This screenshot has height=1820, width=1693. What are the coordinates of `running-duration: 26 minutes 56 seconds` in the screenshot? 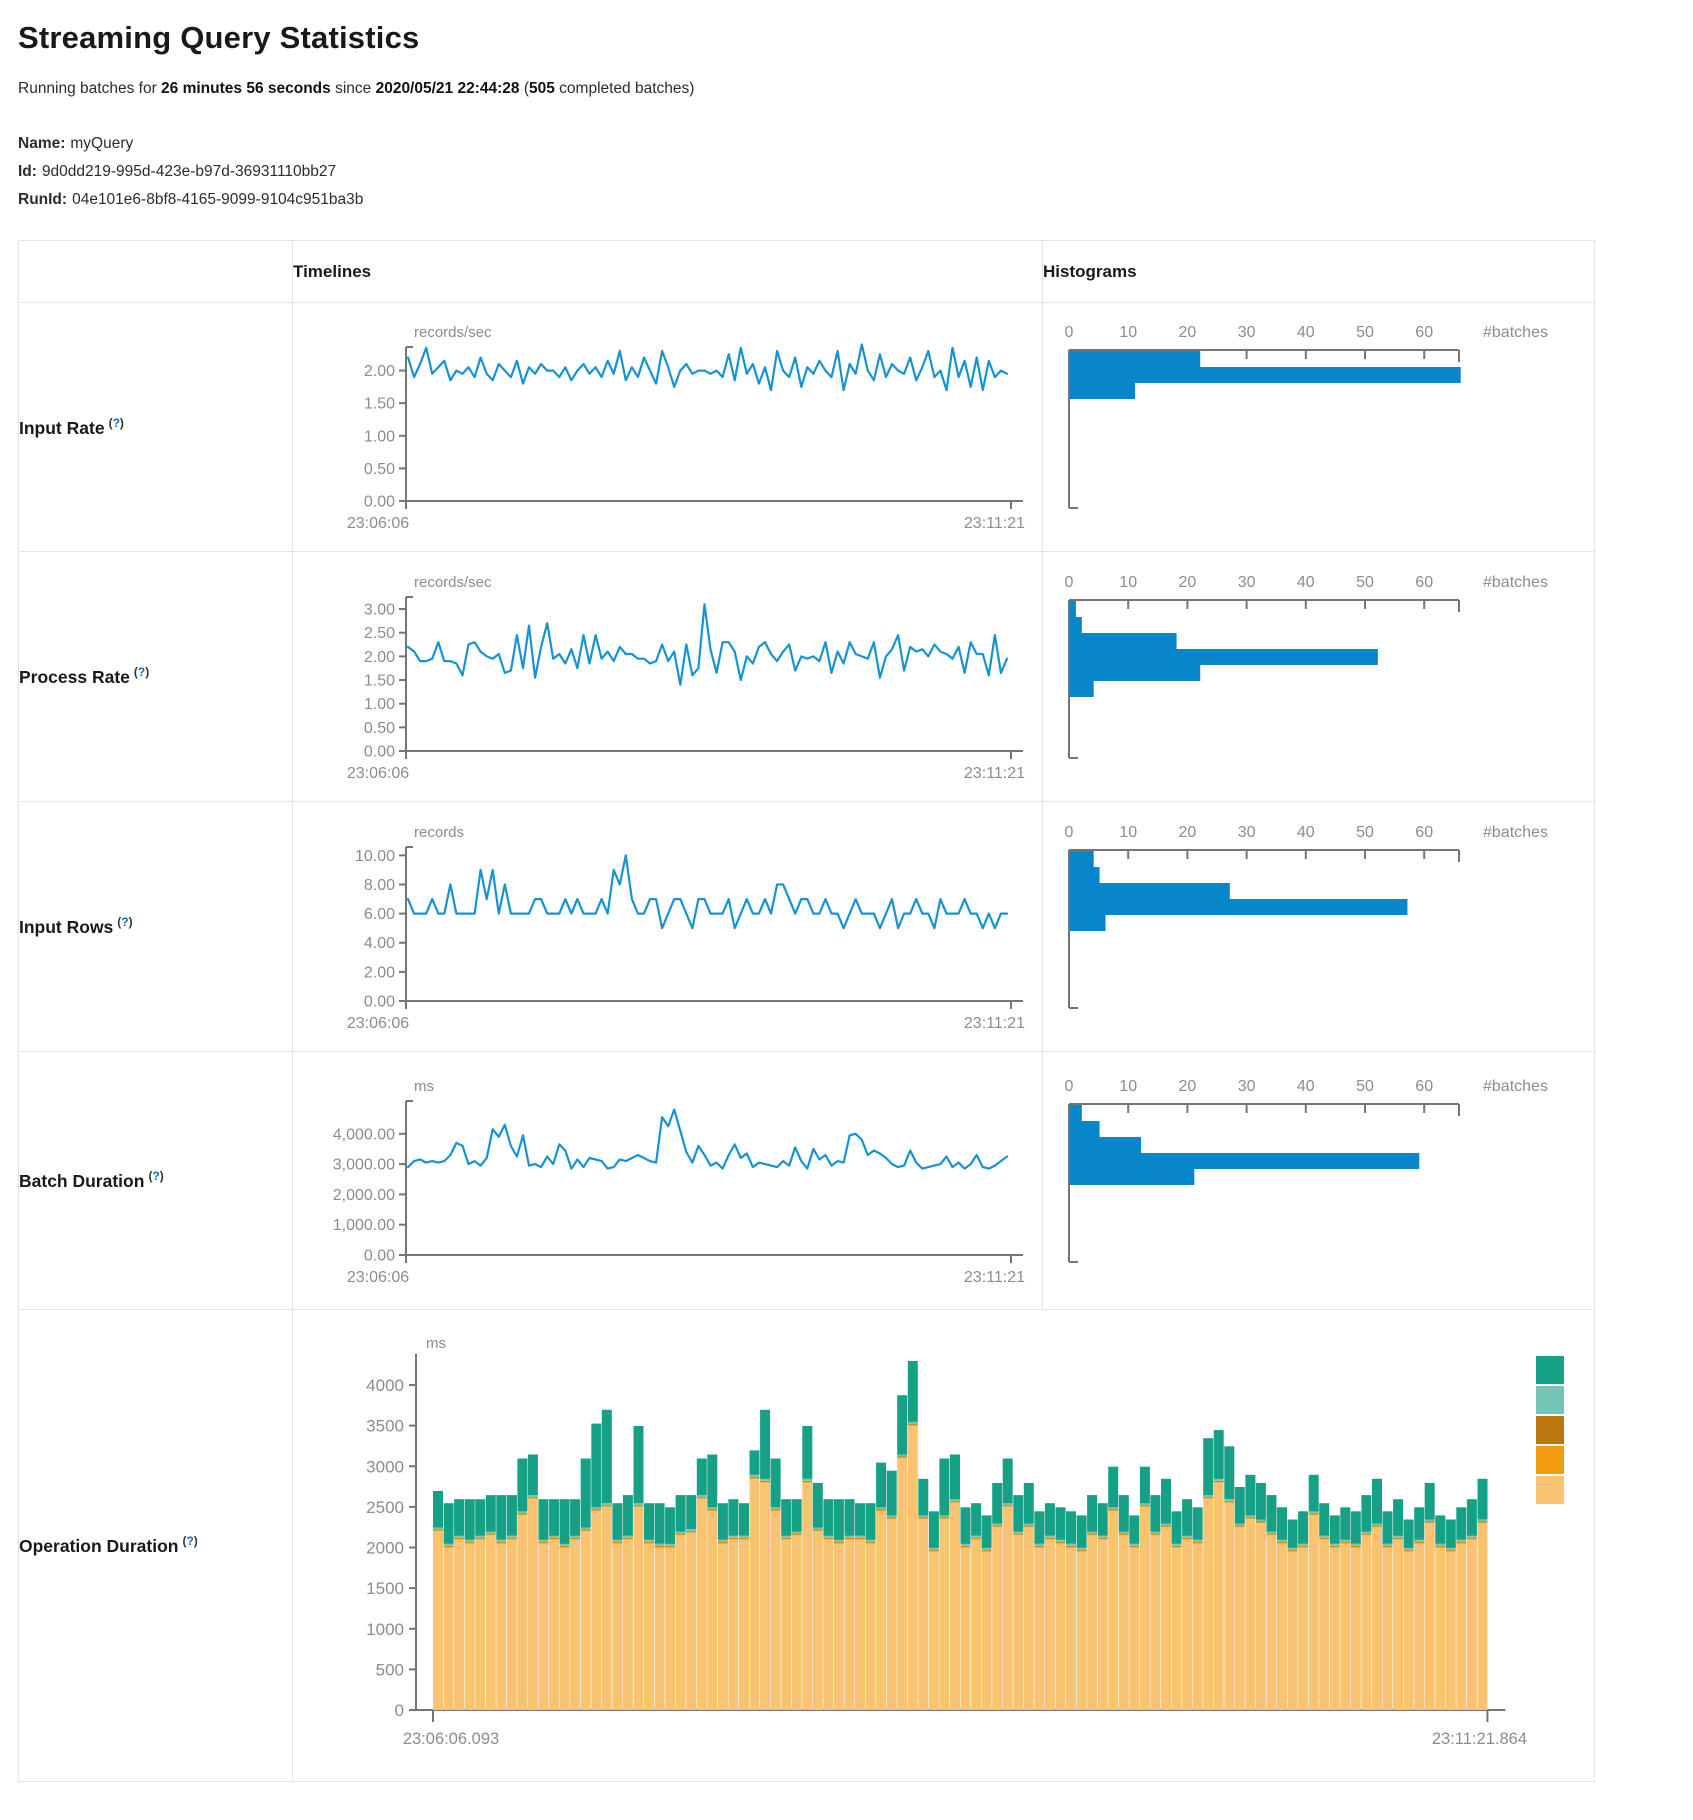 It's located at (246, 88).